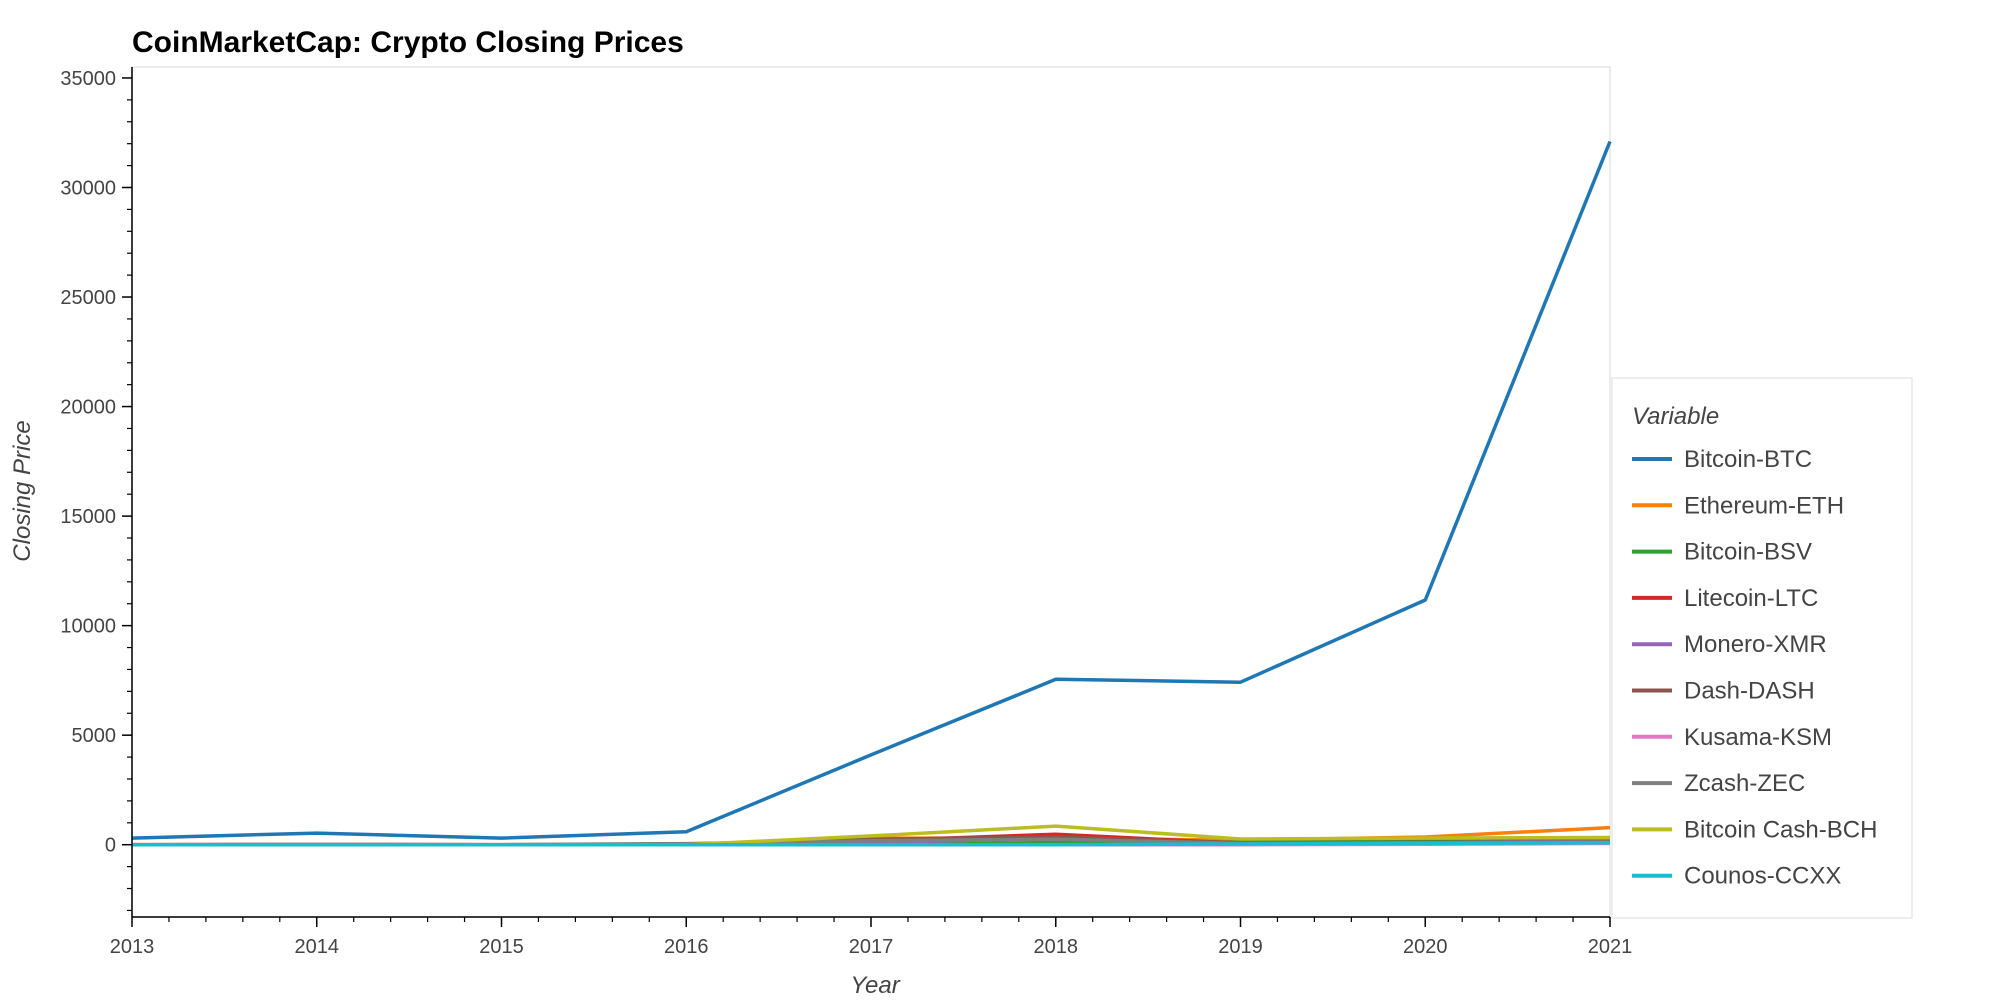 This screenshot has width=2000, height=1000. I want to click on x-tick-label: 2019, so click(1240, 947).